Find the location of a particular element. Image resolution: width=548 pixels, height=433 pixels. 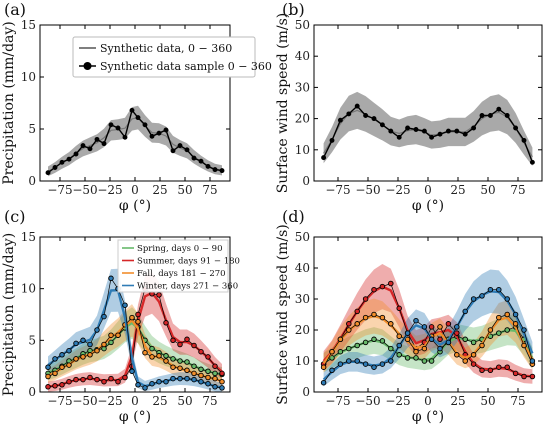

legend-entry: Winter, days 271 − 360 is located at coordinates (187, 287).